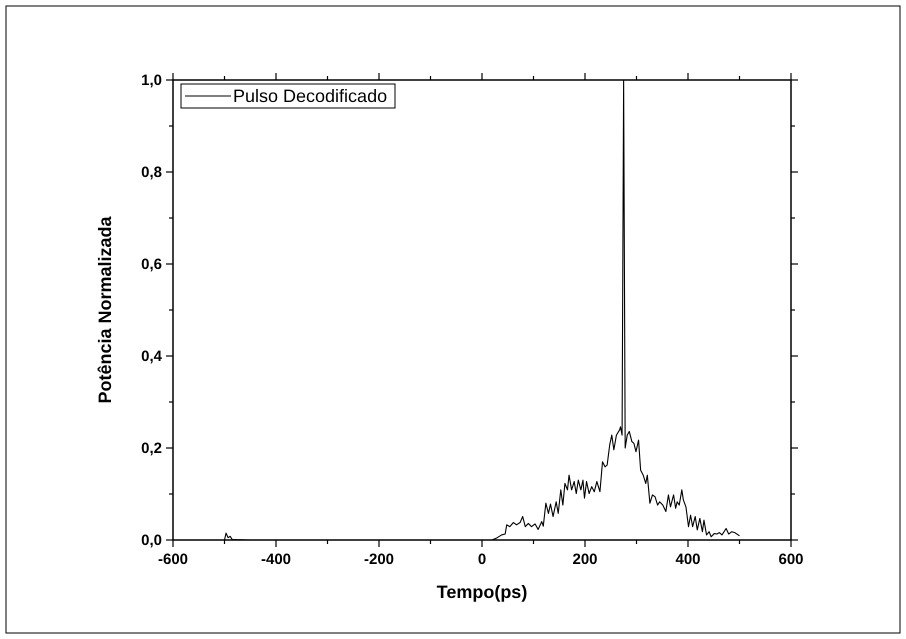 The width and height of the screenshot is (906, 639). Describe the element at coordinates (151, 540) in the screenshot. I see `y-tick-label: 0,0` at that location.